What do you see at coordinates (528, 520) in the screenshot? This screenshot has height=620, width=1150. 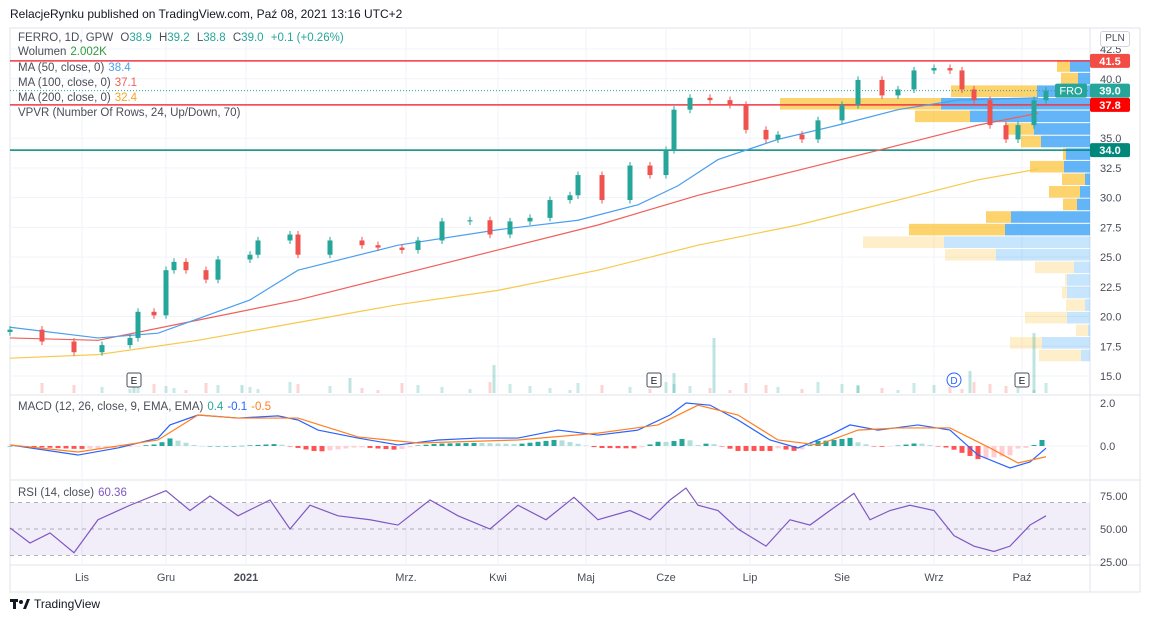 I see `rsi-line` at bounding box center [528, 520].